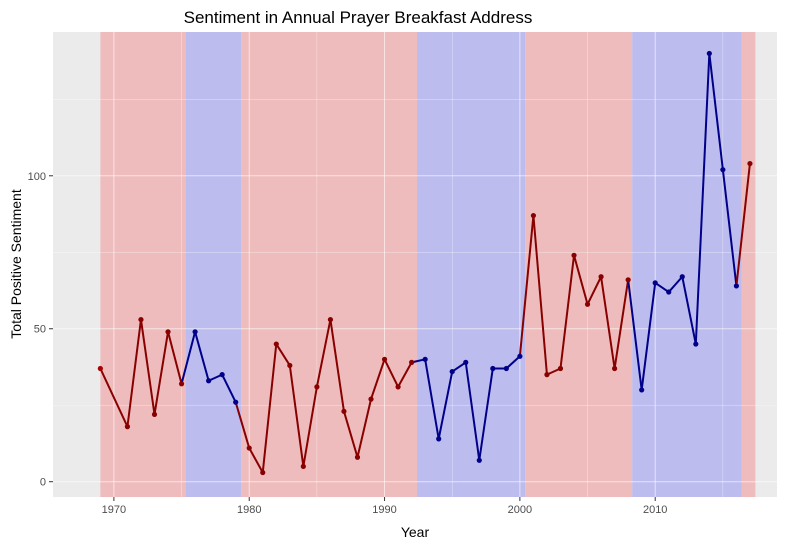 This screenshot has width=787, height=544. I want to click on x-tick-label: 2000, so click(520, 510).